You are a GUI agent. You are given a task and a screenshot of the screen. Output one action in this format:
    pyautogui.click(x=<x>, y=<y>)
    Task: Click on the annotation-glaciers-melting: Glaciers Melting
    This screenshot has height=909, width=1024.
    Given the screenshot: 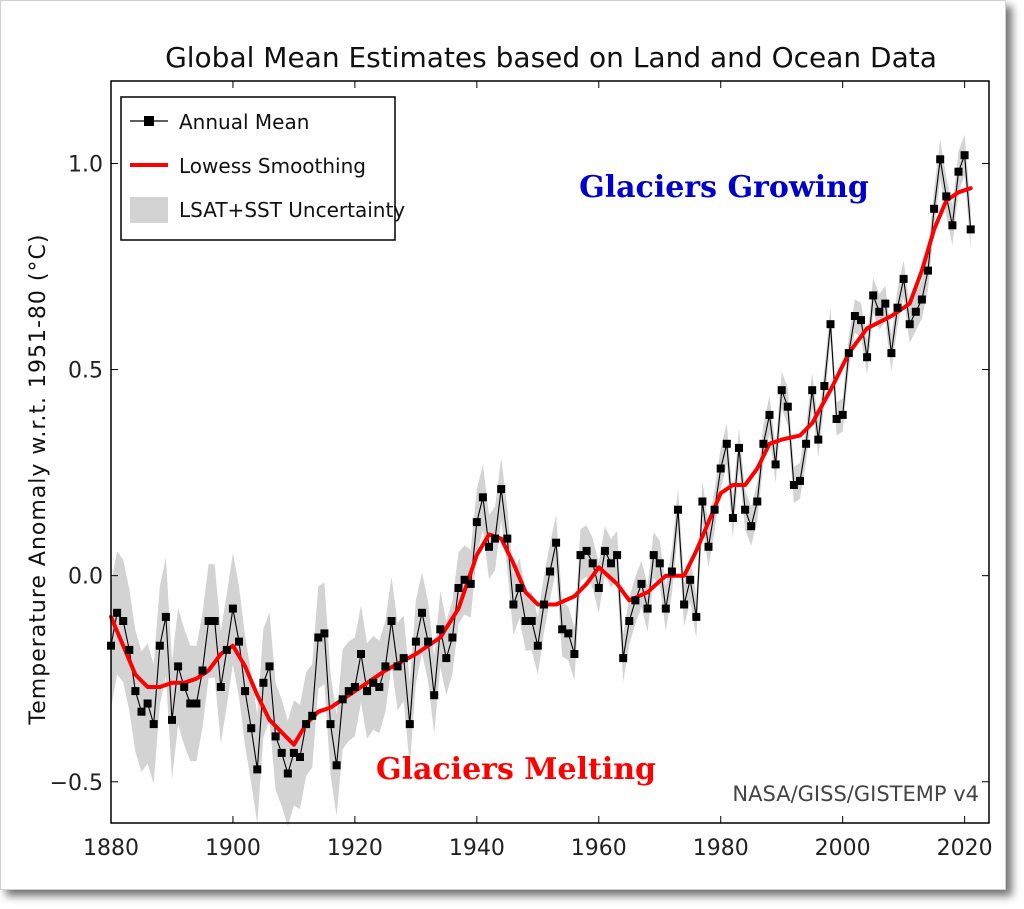 What is the action you would take?
    pyautogui.click(x=516, y=769)
    